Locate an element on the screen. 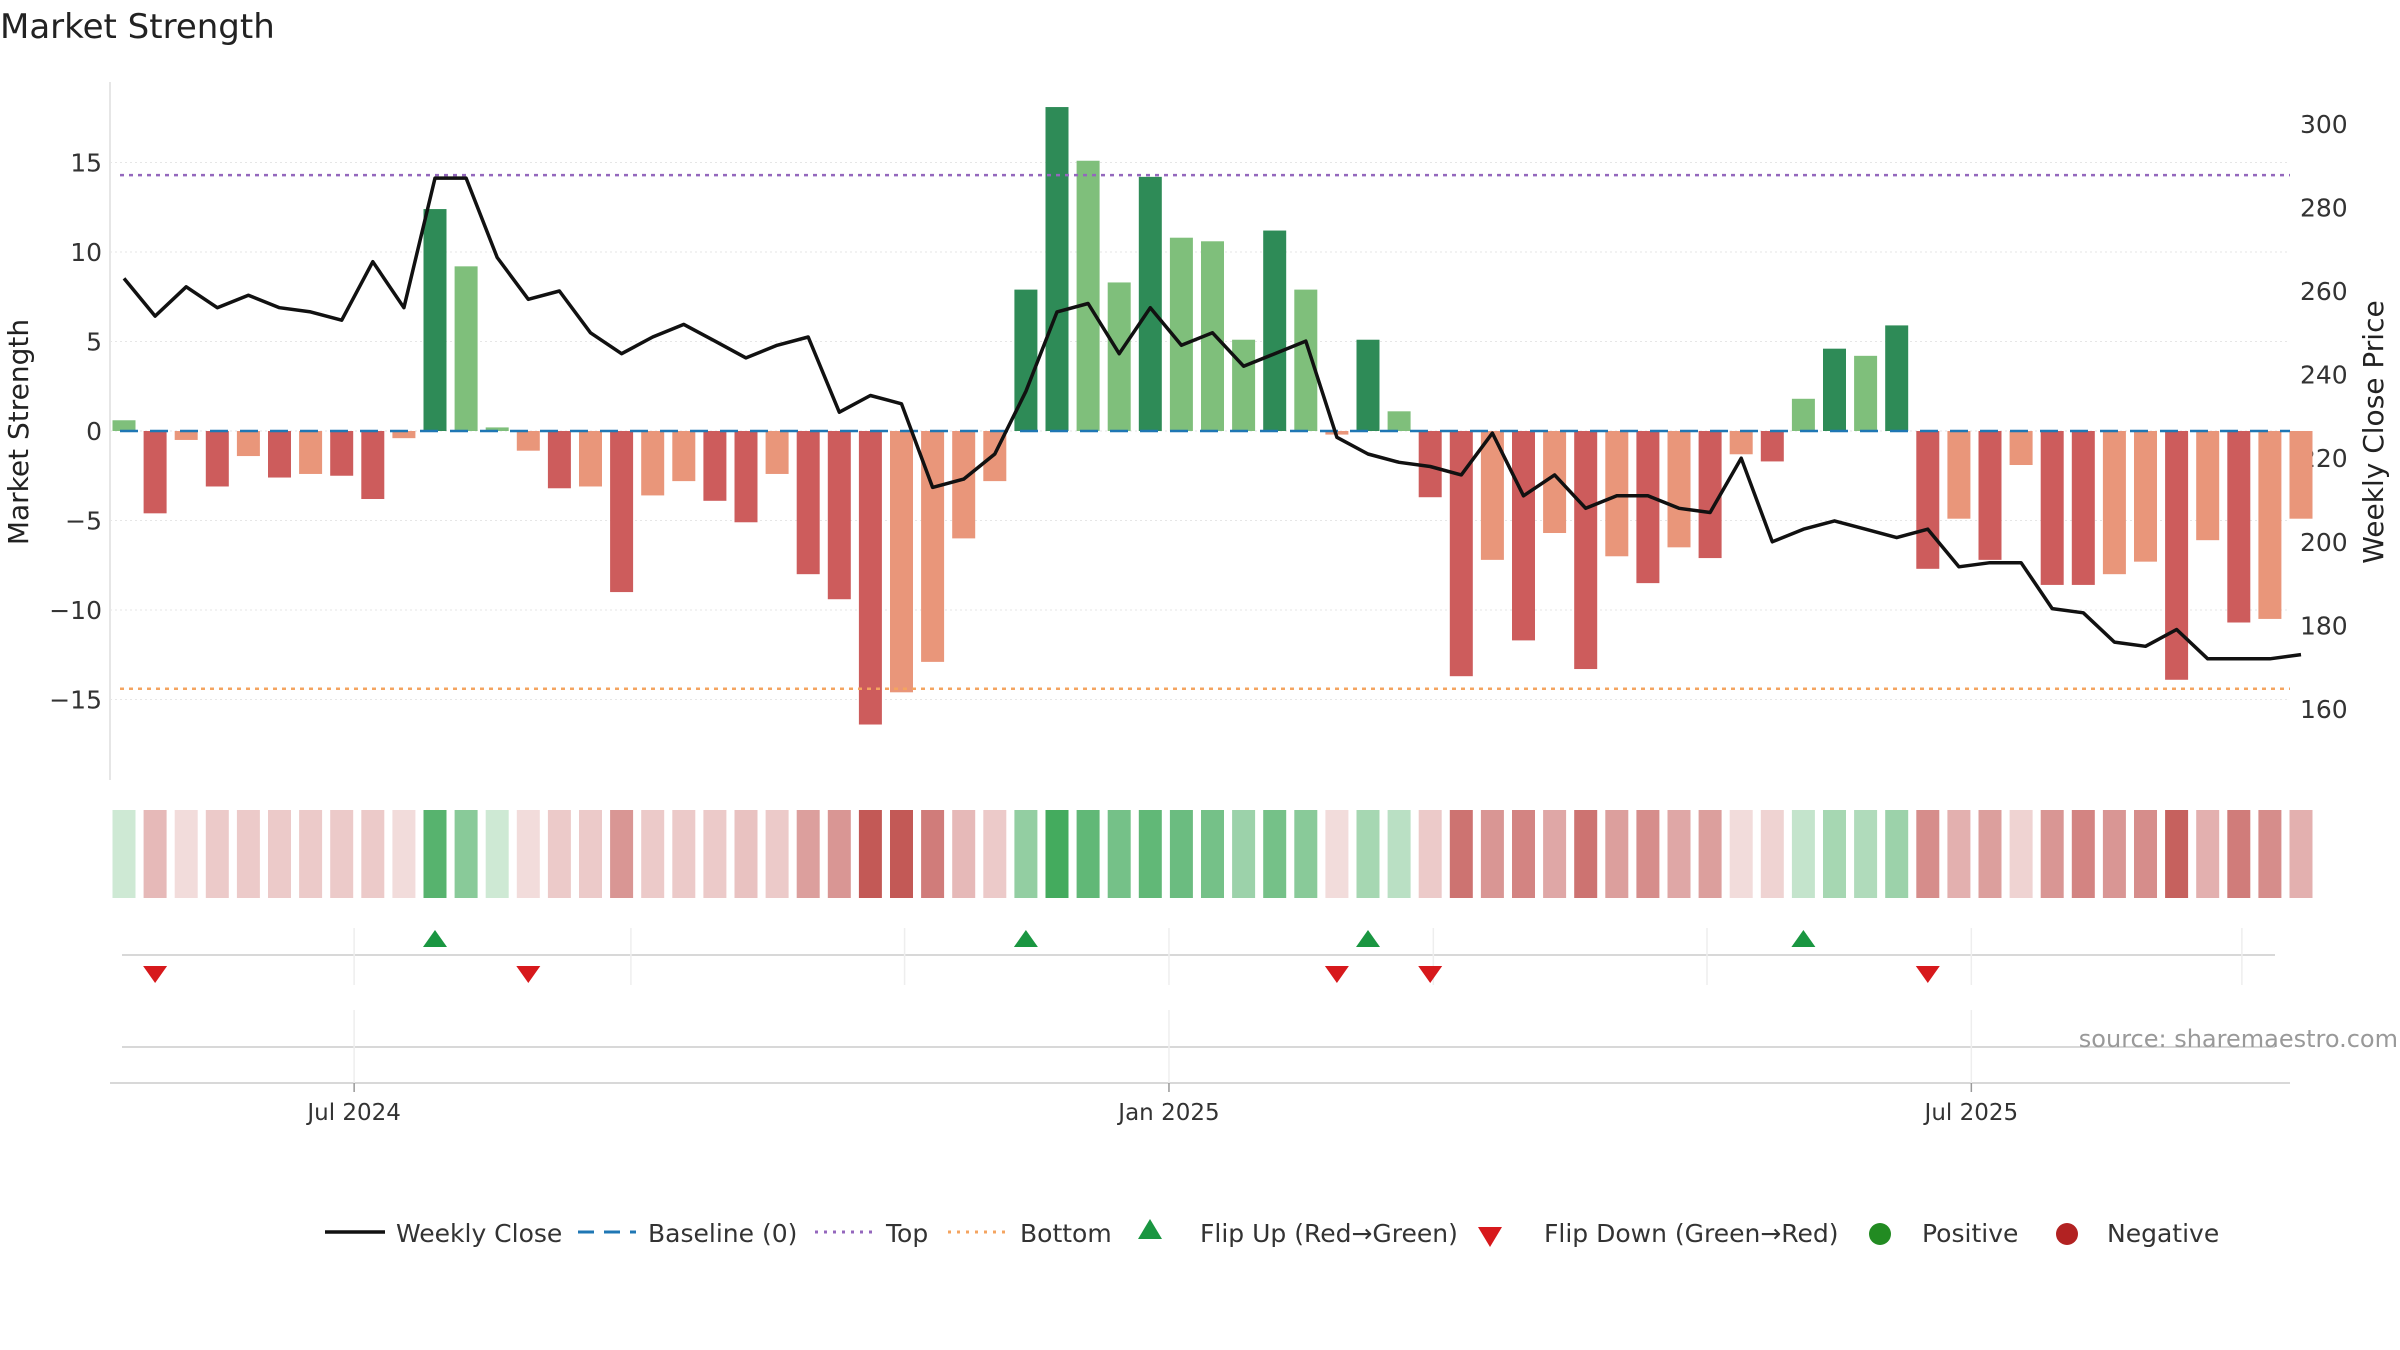 Image resolution: width=2400 pixels, height=1350 pixels. legend-bottom: Bottom is located at coordinates (1066, 1233).